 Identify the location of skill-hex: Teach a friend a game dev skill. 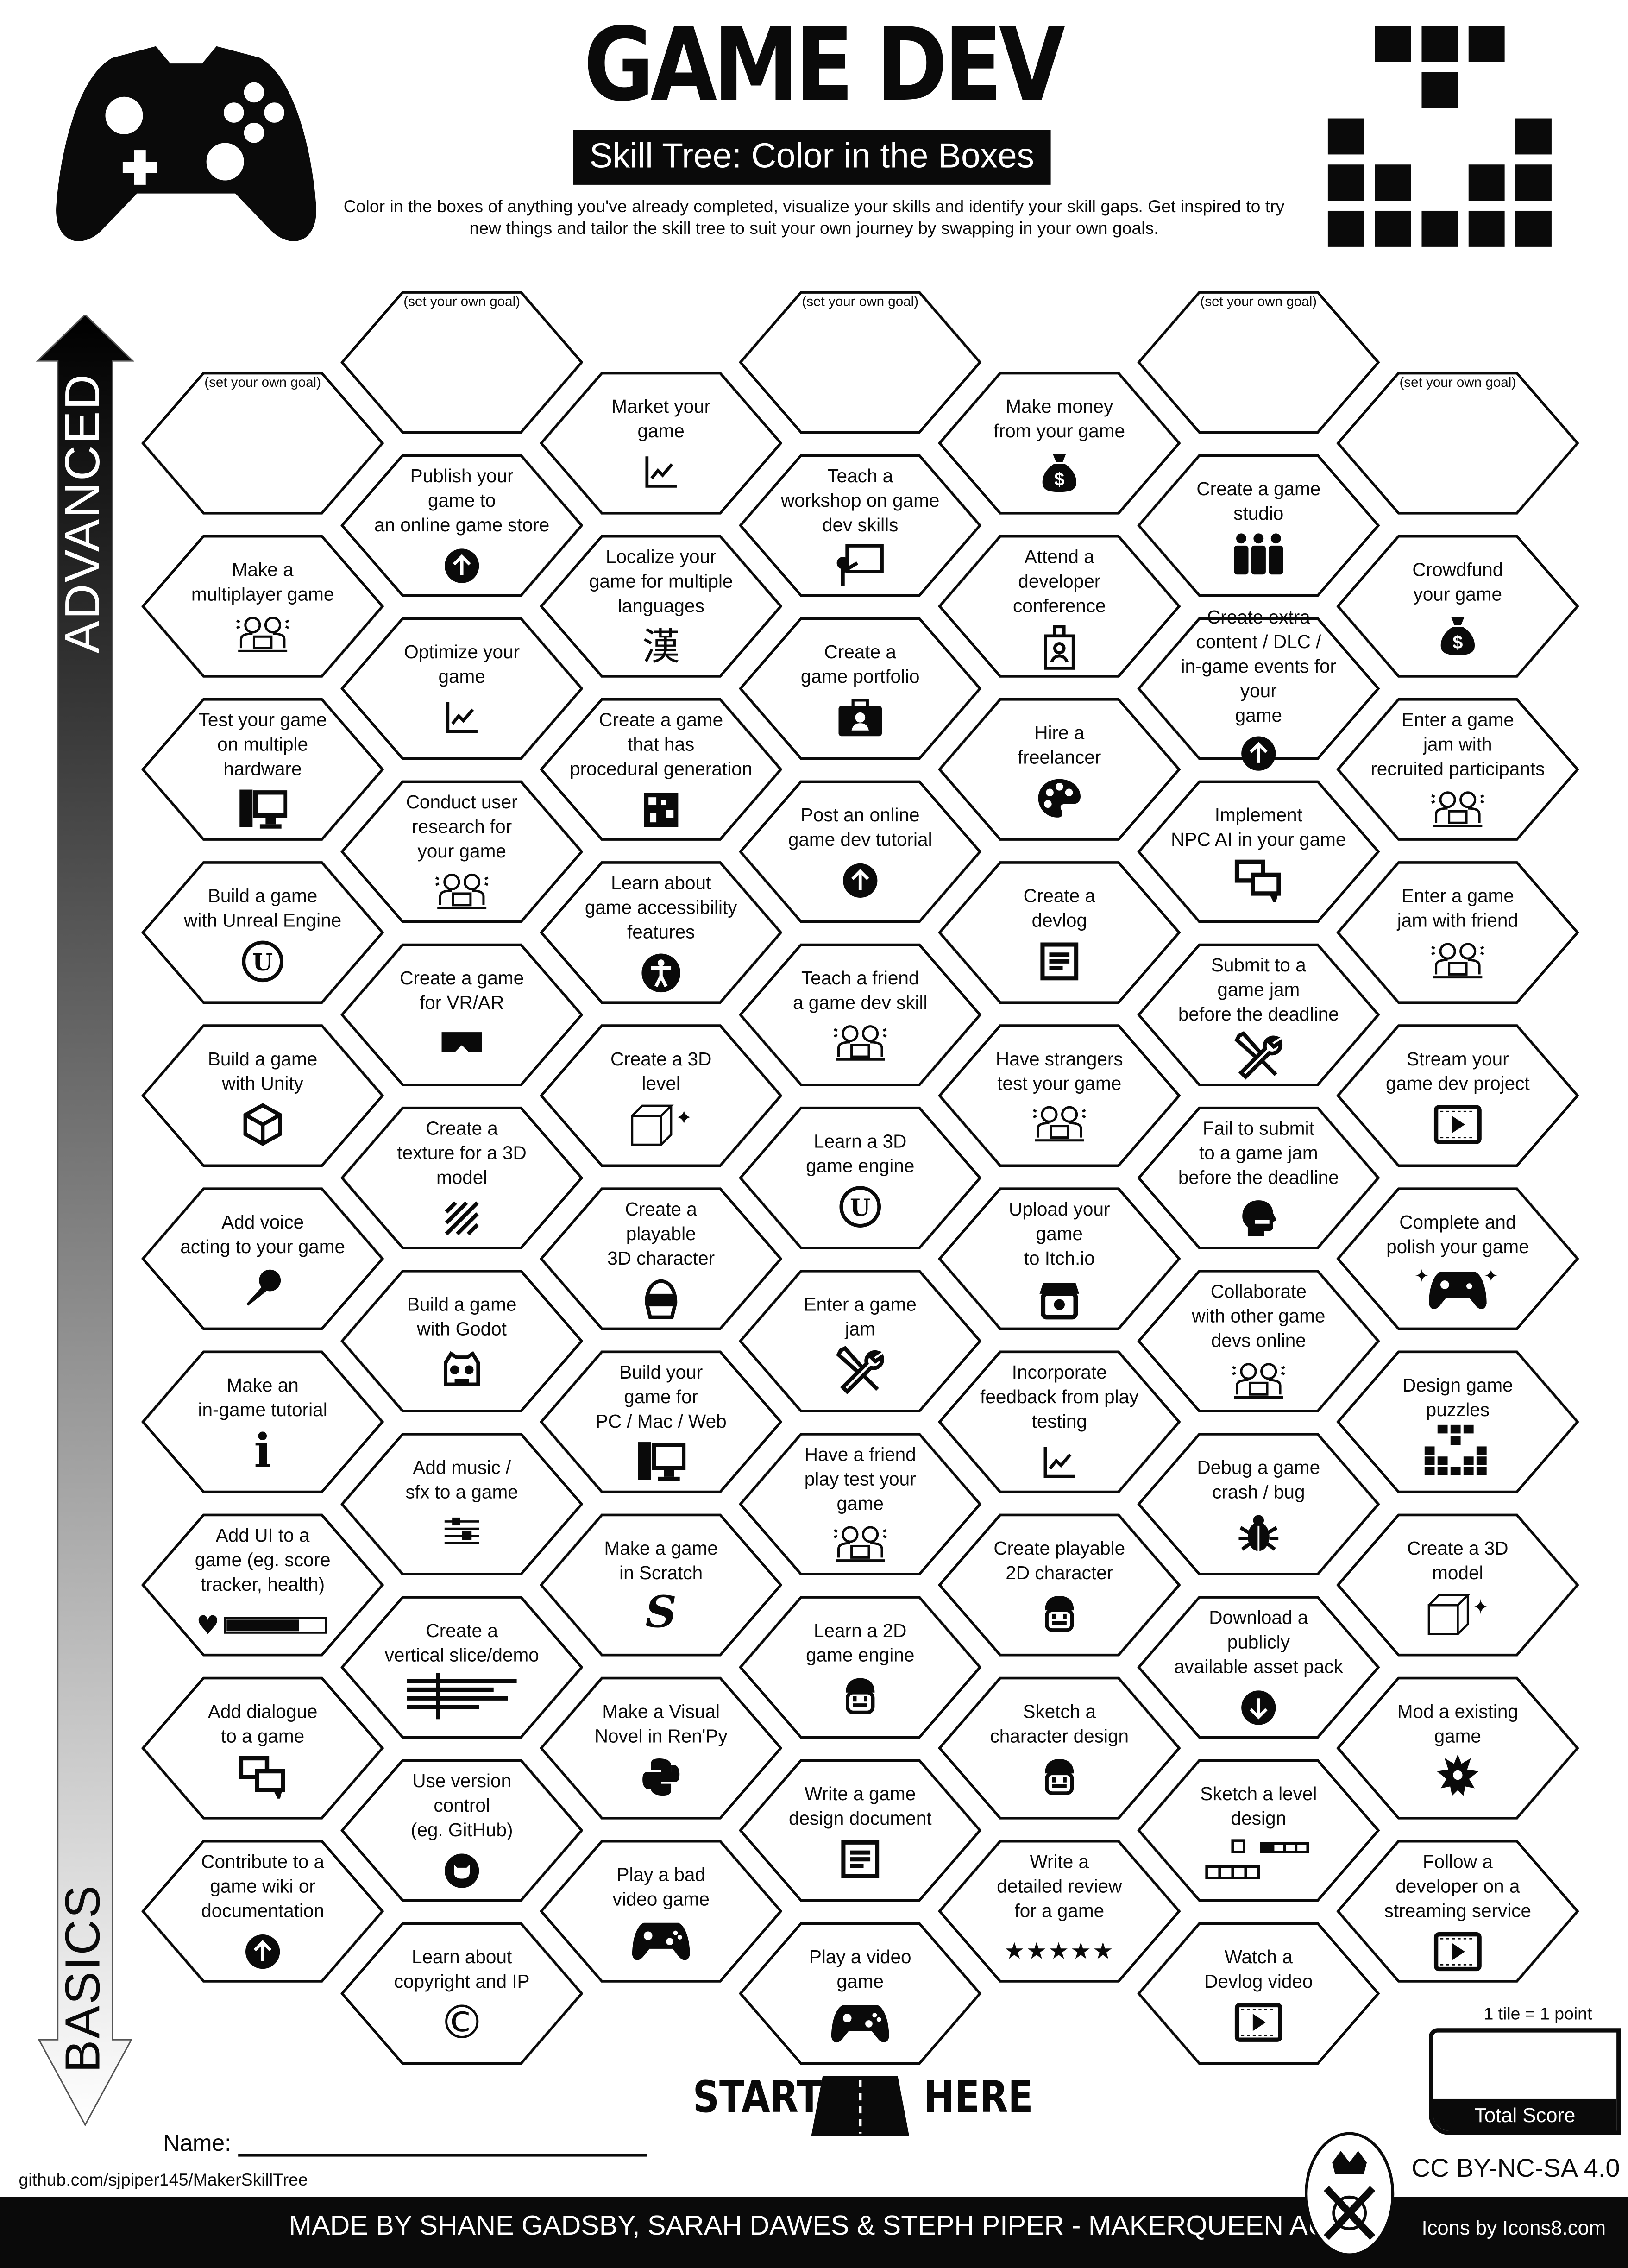
(860, 1015).